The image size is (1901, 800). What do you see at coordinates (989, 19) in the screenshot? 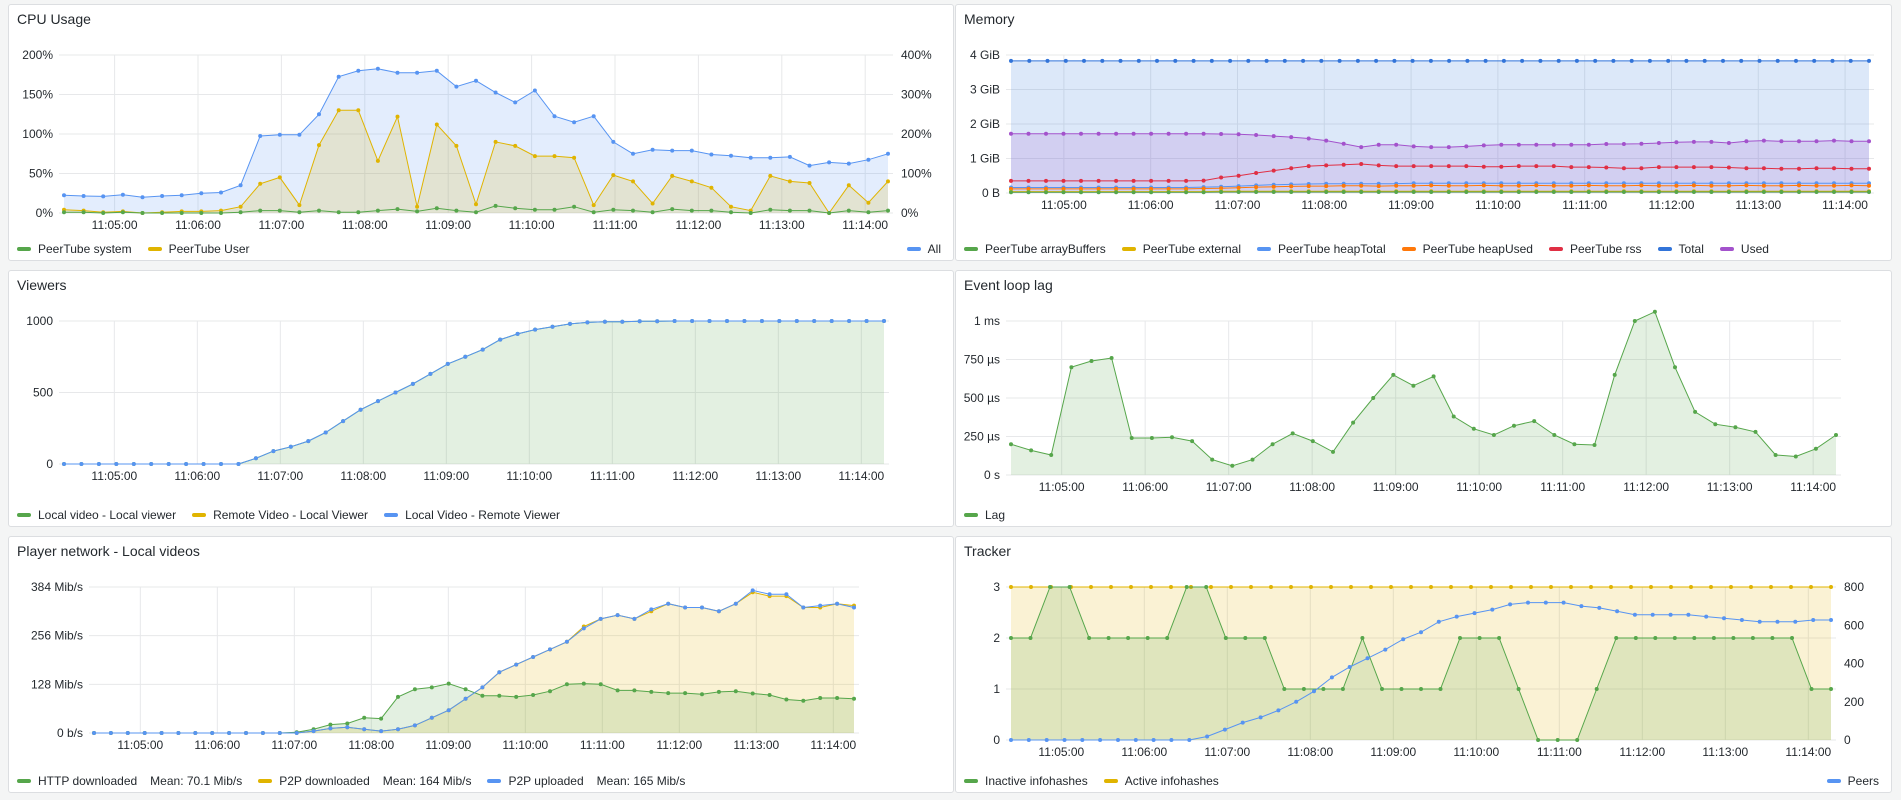
I see `panel-title: Memory` at bounding box center [989, 19].